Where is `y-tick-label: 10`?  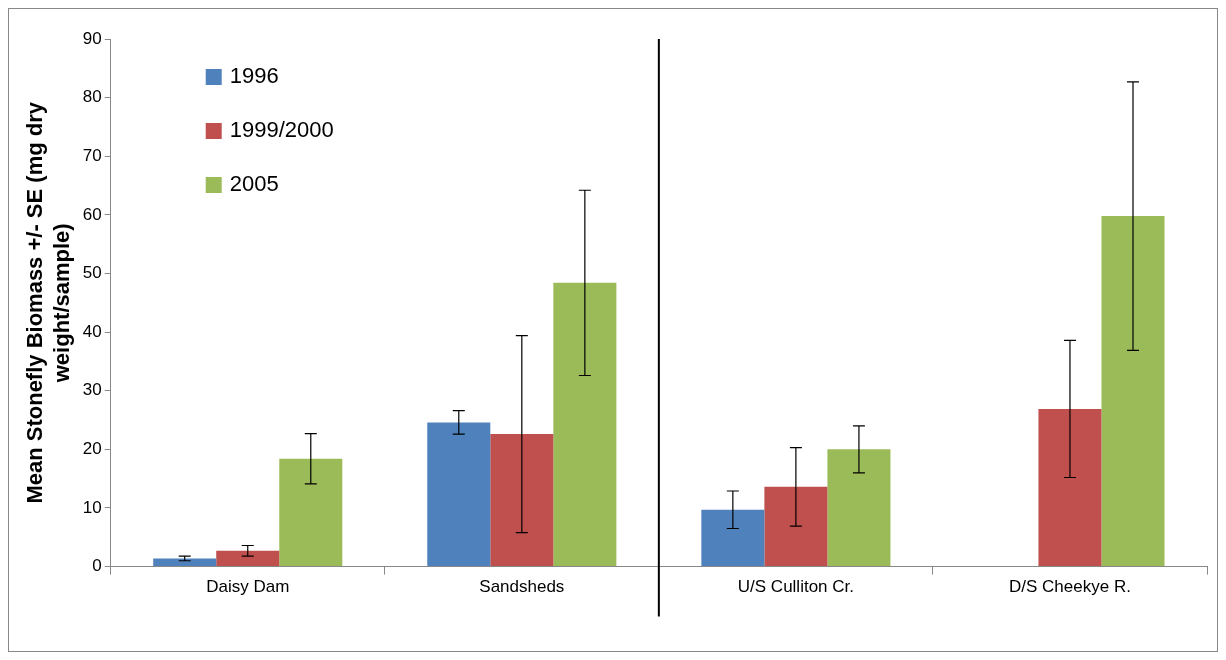 y-tick-label: 10 is located at coordinates (92, 507).